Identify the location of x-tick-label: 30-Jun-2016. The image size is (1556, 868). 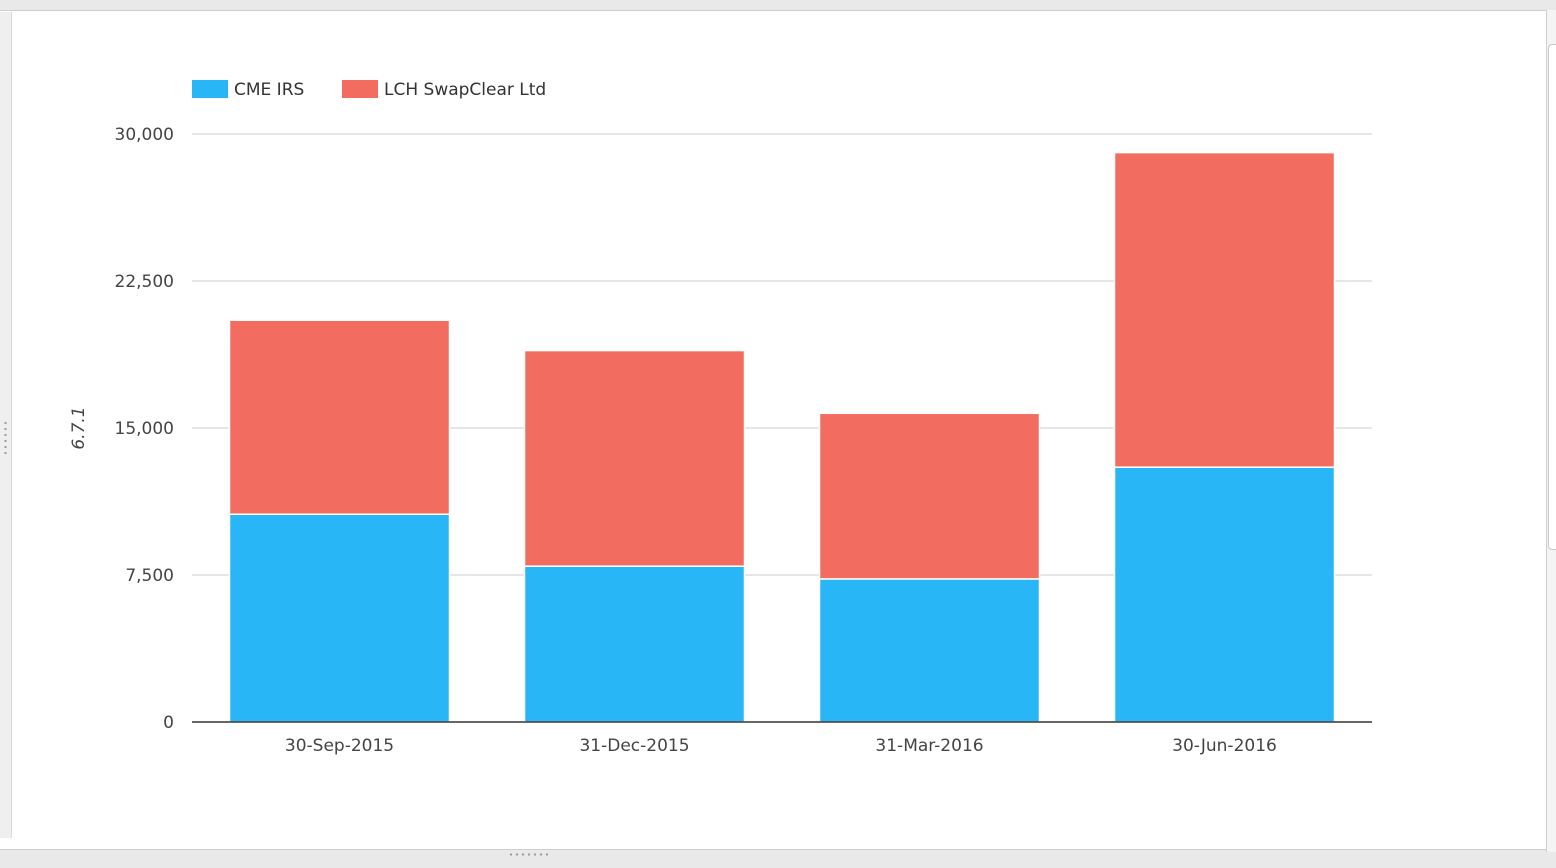
(1224, 746).